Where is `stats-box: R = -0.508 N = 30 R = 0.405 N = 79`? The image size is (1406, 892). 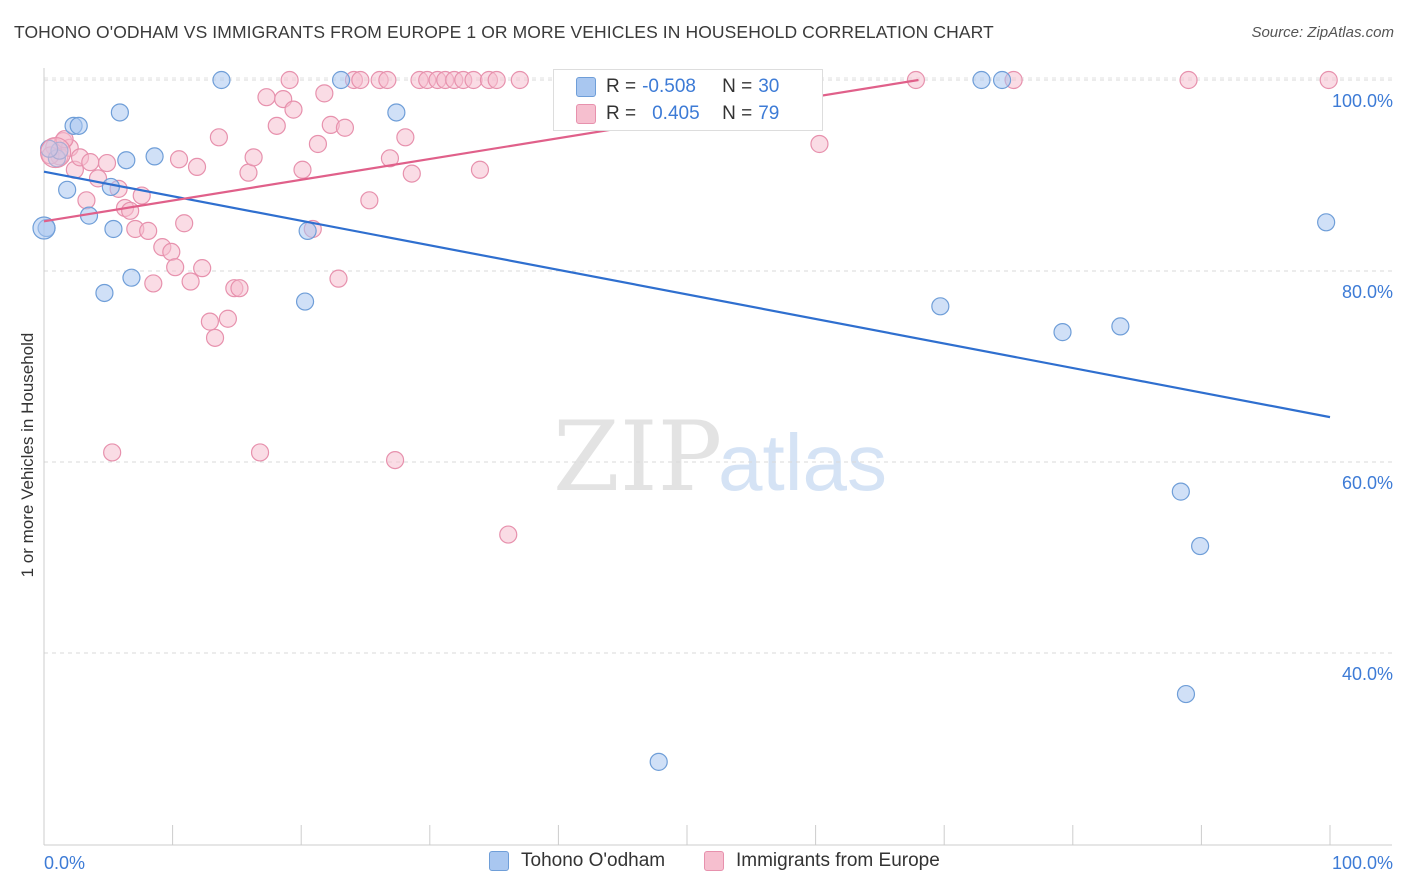
stats-box: R = -0.508 N = 30 R = 0.405 N = 79 is located at coordinates (688, 100).